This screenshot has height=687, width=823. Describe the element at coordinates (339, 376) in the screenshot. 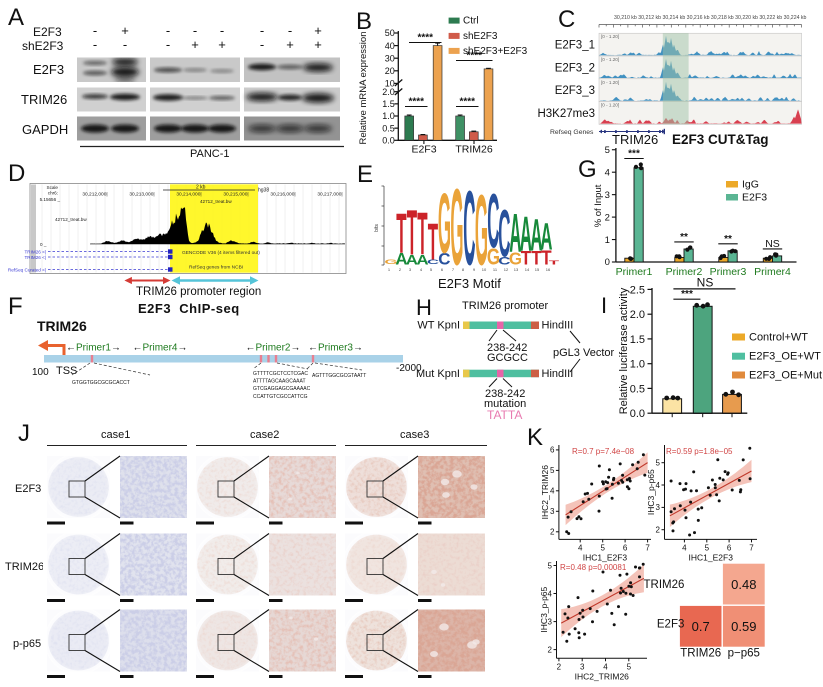

I see `svg-text: AGTTTGGCGCGTAATT` at that location.